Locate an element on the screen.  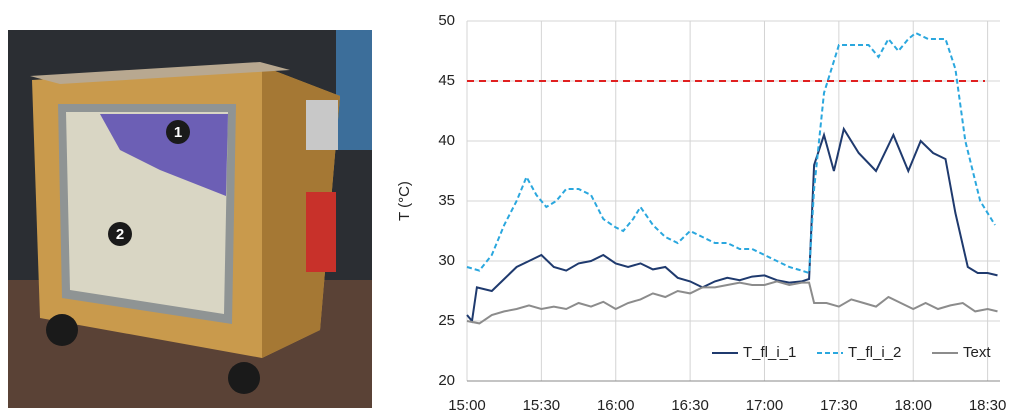
photo-label: 1 is located at coordinates (178, 132).